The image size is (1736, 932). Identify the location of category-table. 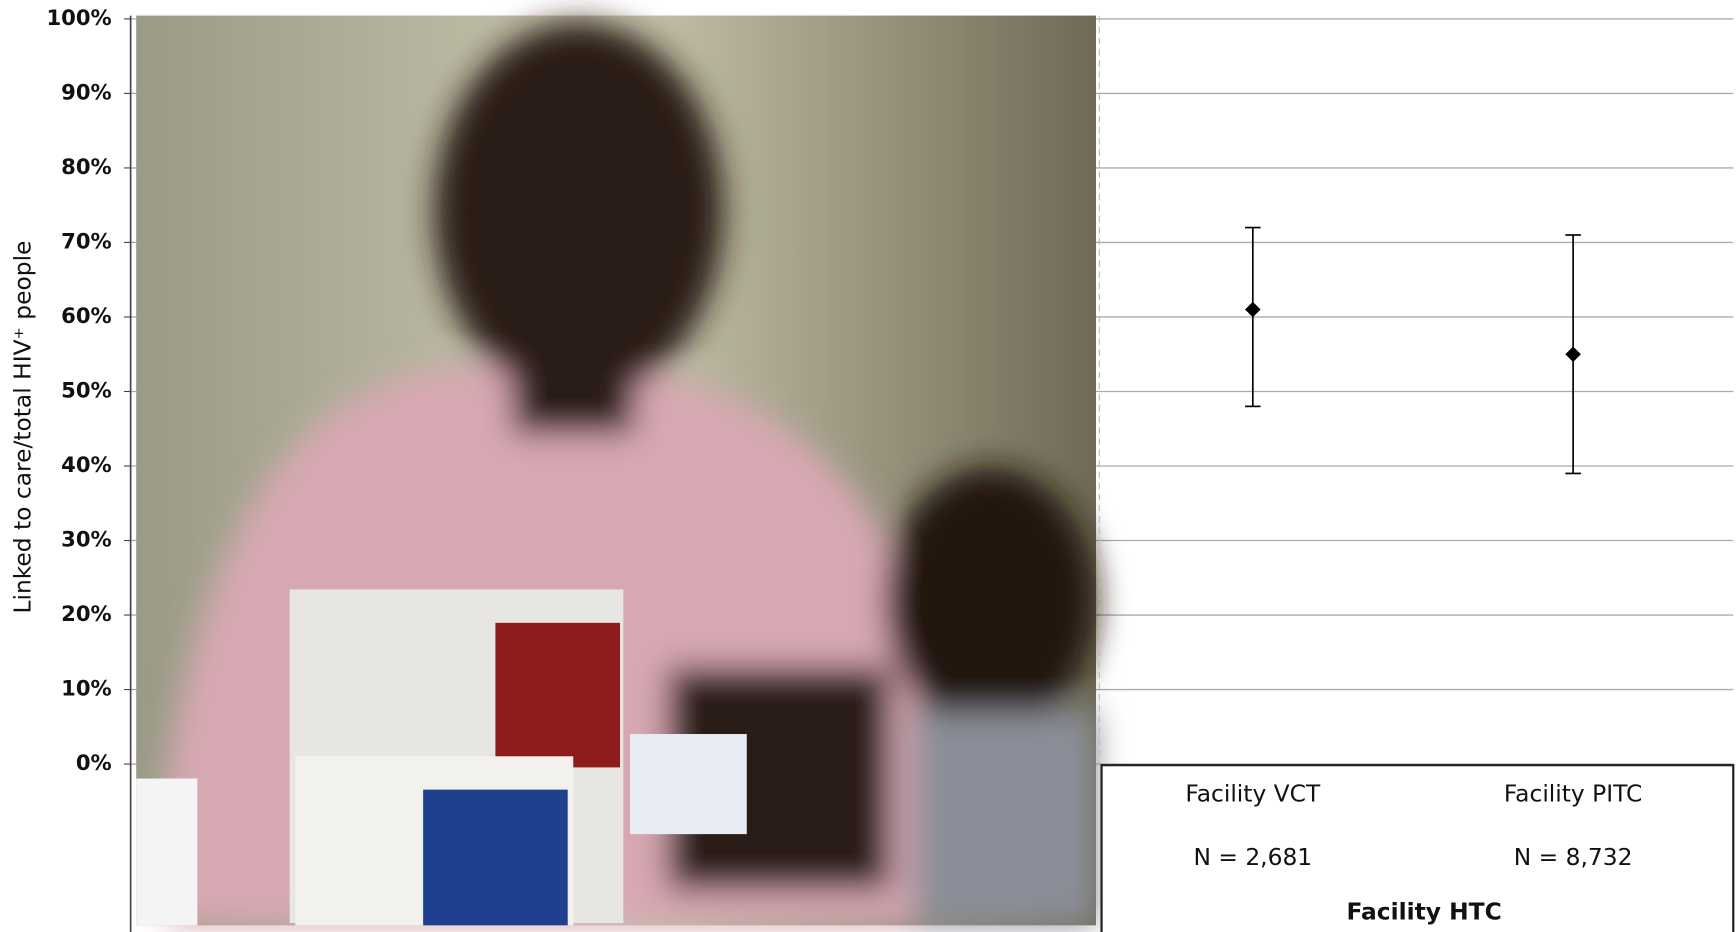
(1417, 848).